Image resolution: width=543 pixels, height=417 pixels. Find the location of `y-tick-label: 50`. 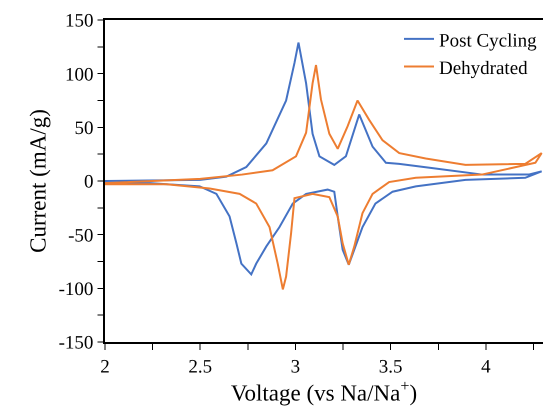

y-tick-label: 50 is located at coordinates (84, 128).